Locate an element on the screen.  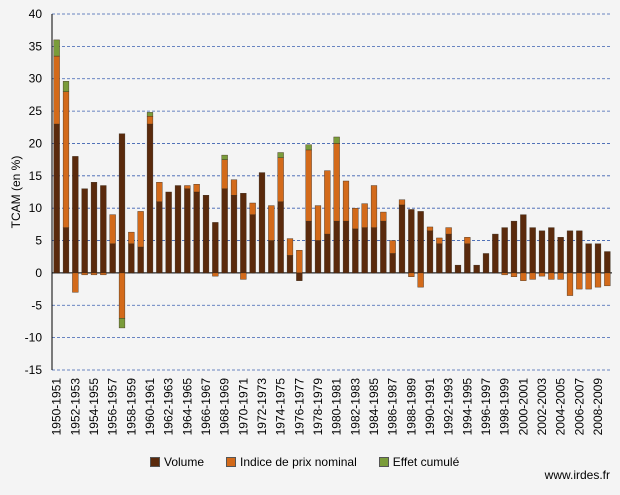
legend-item-price-index: Indice de prix nominal is located at coordinates (291, 462).